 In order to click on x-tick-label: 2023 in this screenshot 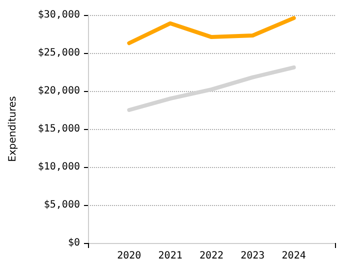, I will do `click(252, 256)`.